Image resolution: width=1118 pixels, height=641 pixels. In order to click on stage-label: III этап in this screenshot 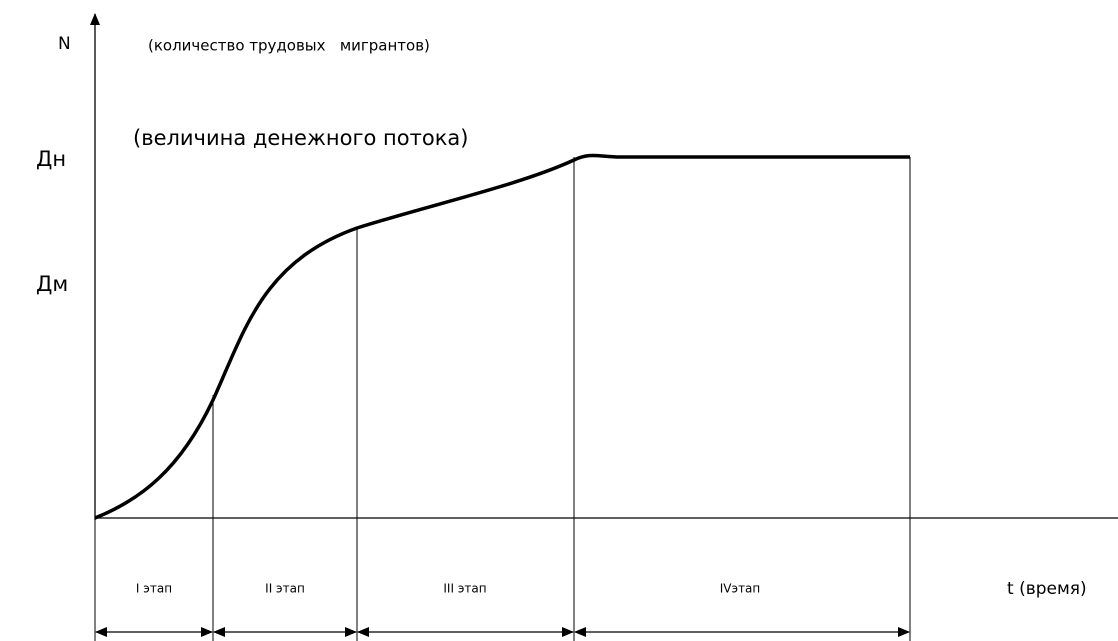, I will do `click(464, 589)`.